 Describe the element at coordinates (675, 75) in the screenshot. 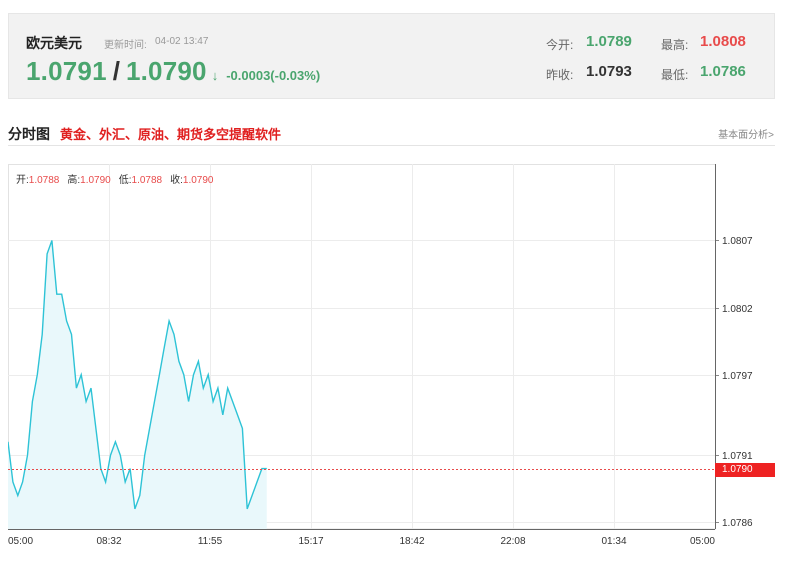

I see `low-label: 最低:` at that location.